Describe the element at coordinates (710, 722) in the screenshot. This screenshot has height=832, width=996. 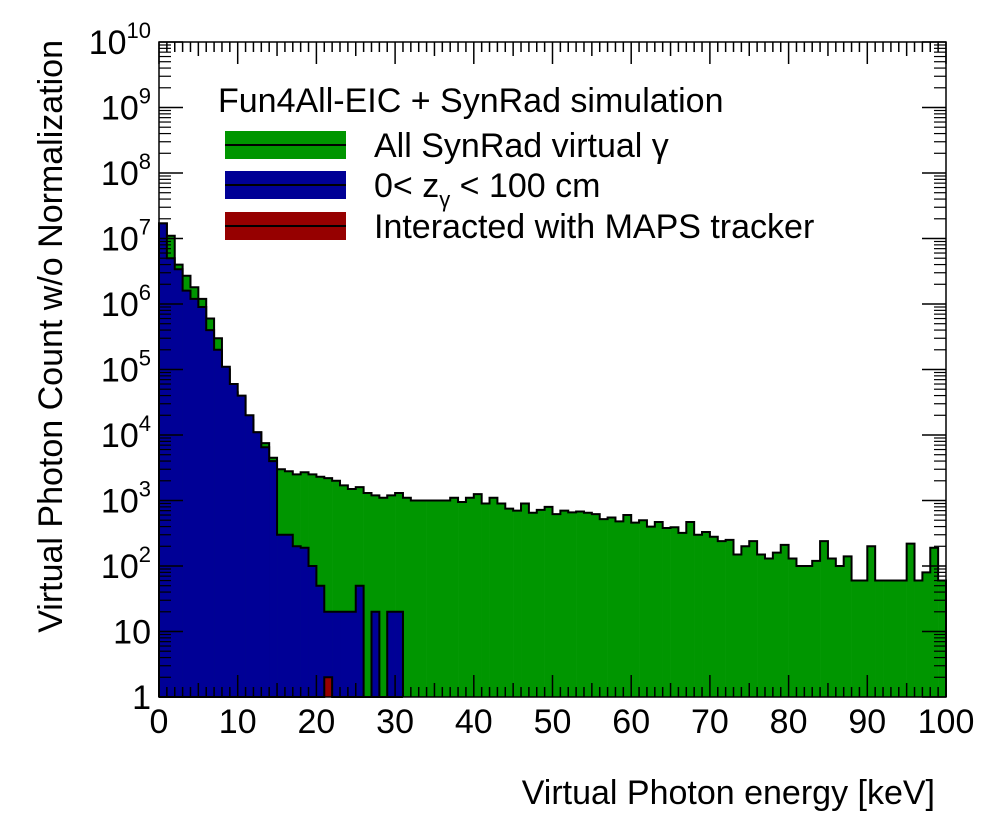
I see `x-tick-label: 70` at that location.